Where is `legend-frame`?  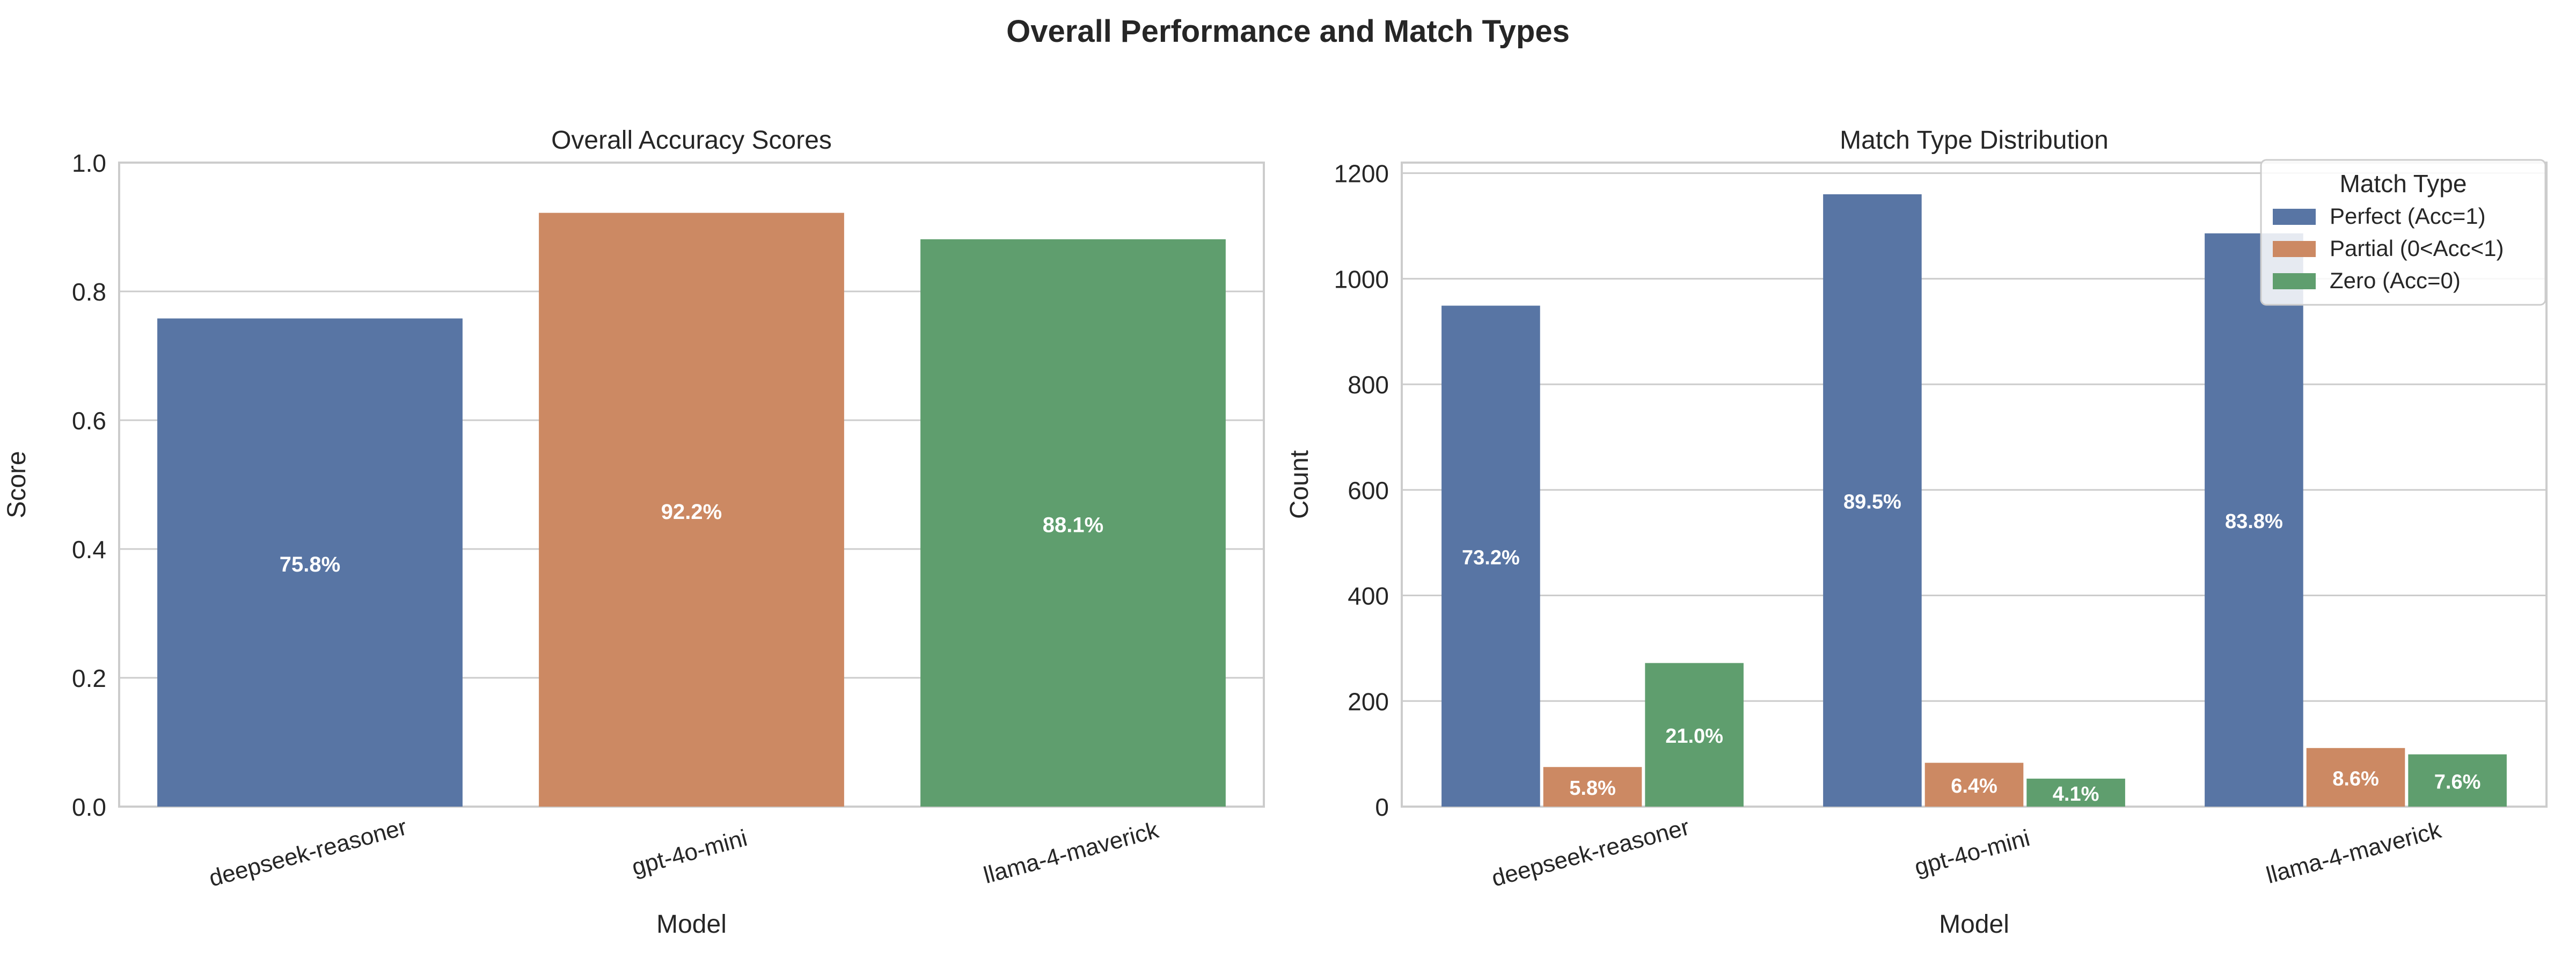
legend-frame is located at coordinates (2403, 232).